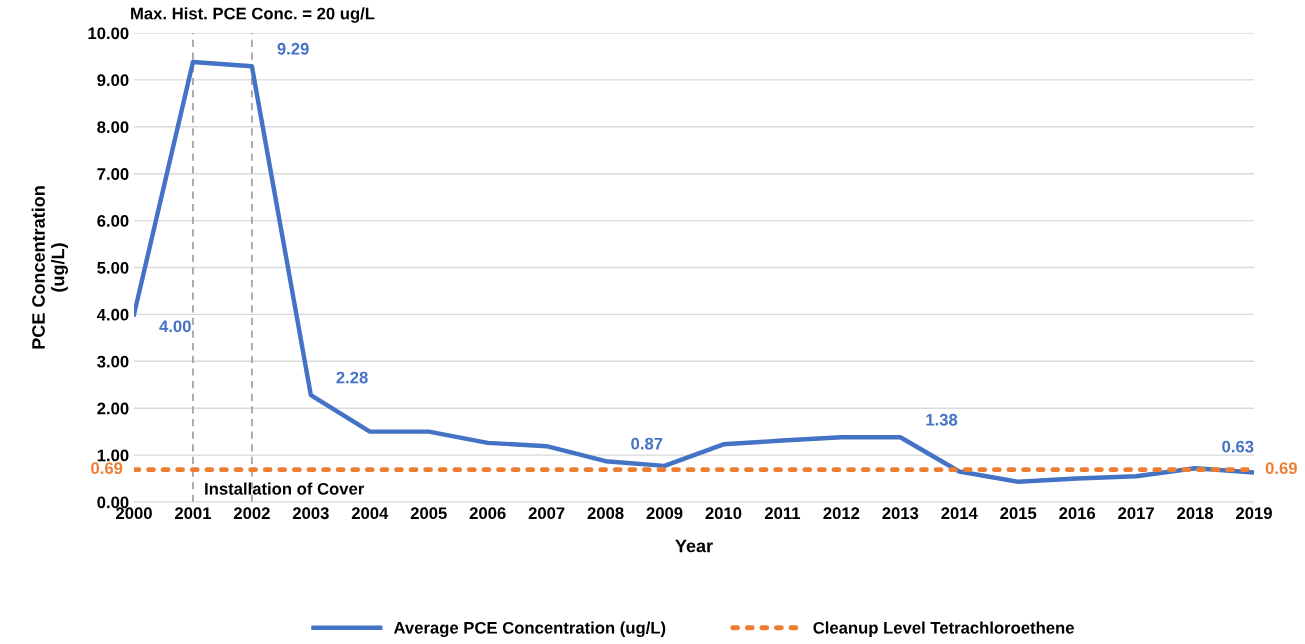 This screenshot has width=1305, height=644. Describe the element at coordinates (193, 513) in the screenshot. I see `x-tick-label: 2001` at that location.